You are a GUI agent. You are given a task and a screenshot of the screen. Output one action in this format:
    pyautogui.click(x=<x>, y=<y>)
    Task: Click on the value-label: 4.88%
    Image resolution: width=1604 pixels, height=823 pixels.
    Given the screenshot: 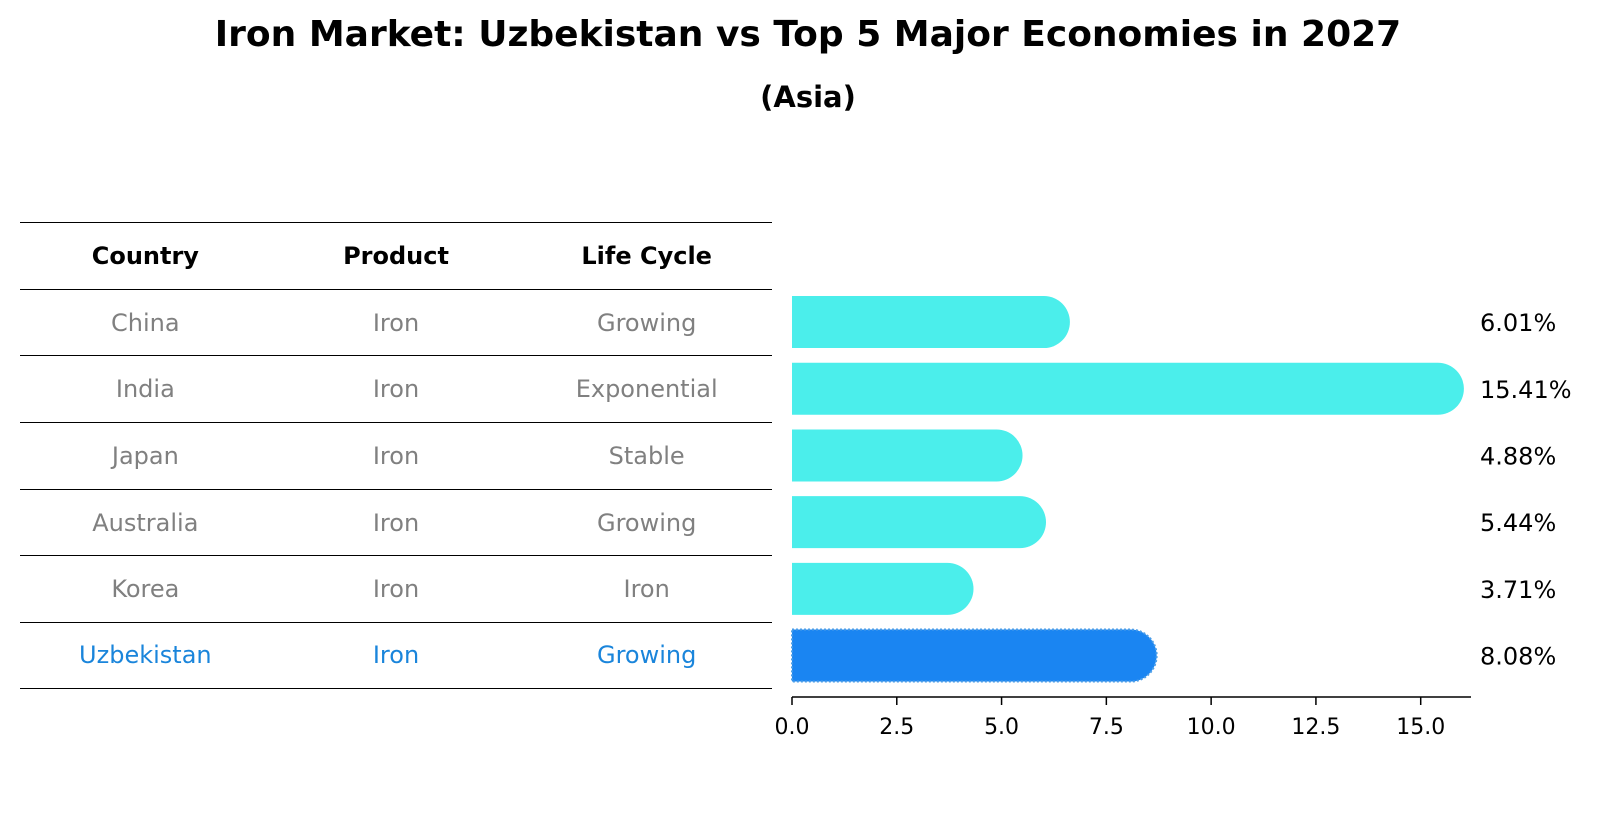 What is the action you would take?
    pyautogui.click(x=1518, y=456)
    